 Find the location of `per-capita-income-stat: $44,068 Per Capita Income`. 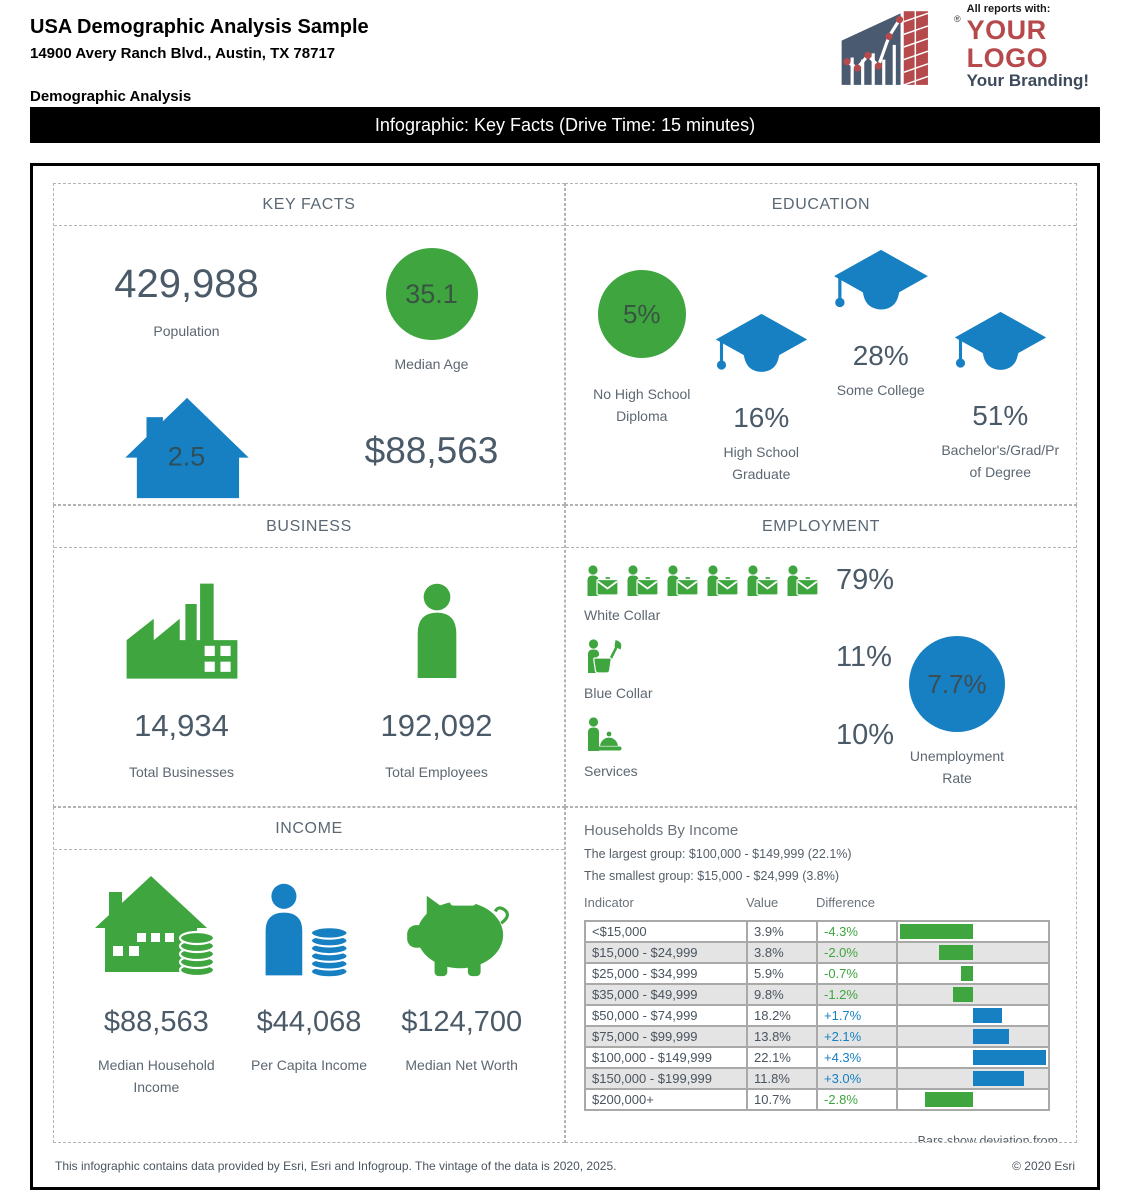

per-capita-income-stat: $44,068 Per Capita Income is located at coordinates (309, 986).